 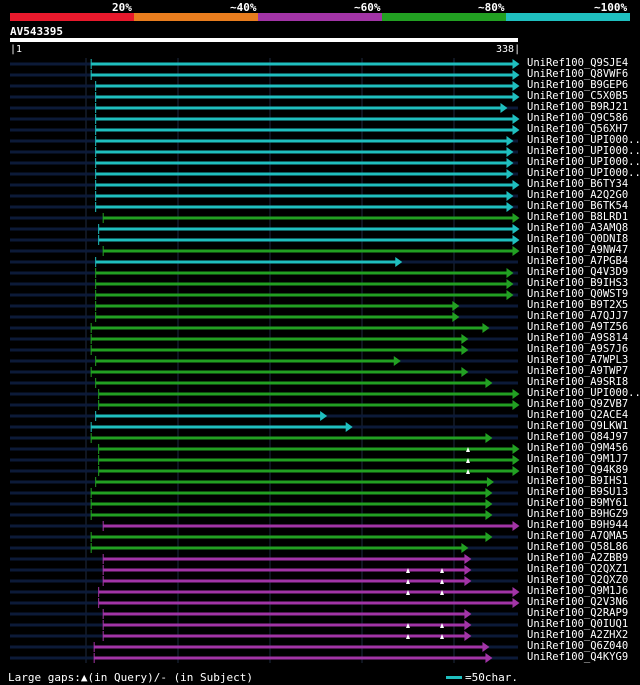 I want to click on hit-label: UniRef100_A7QMA5, so click(x=578, y=536).